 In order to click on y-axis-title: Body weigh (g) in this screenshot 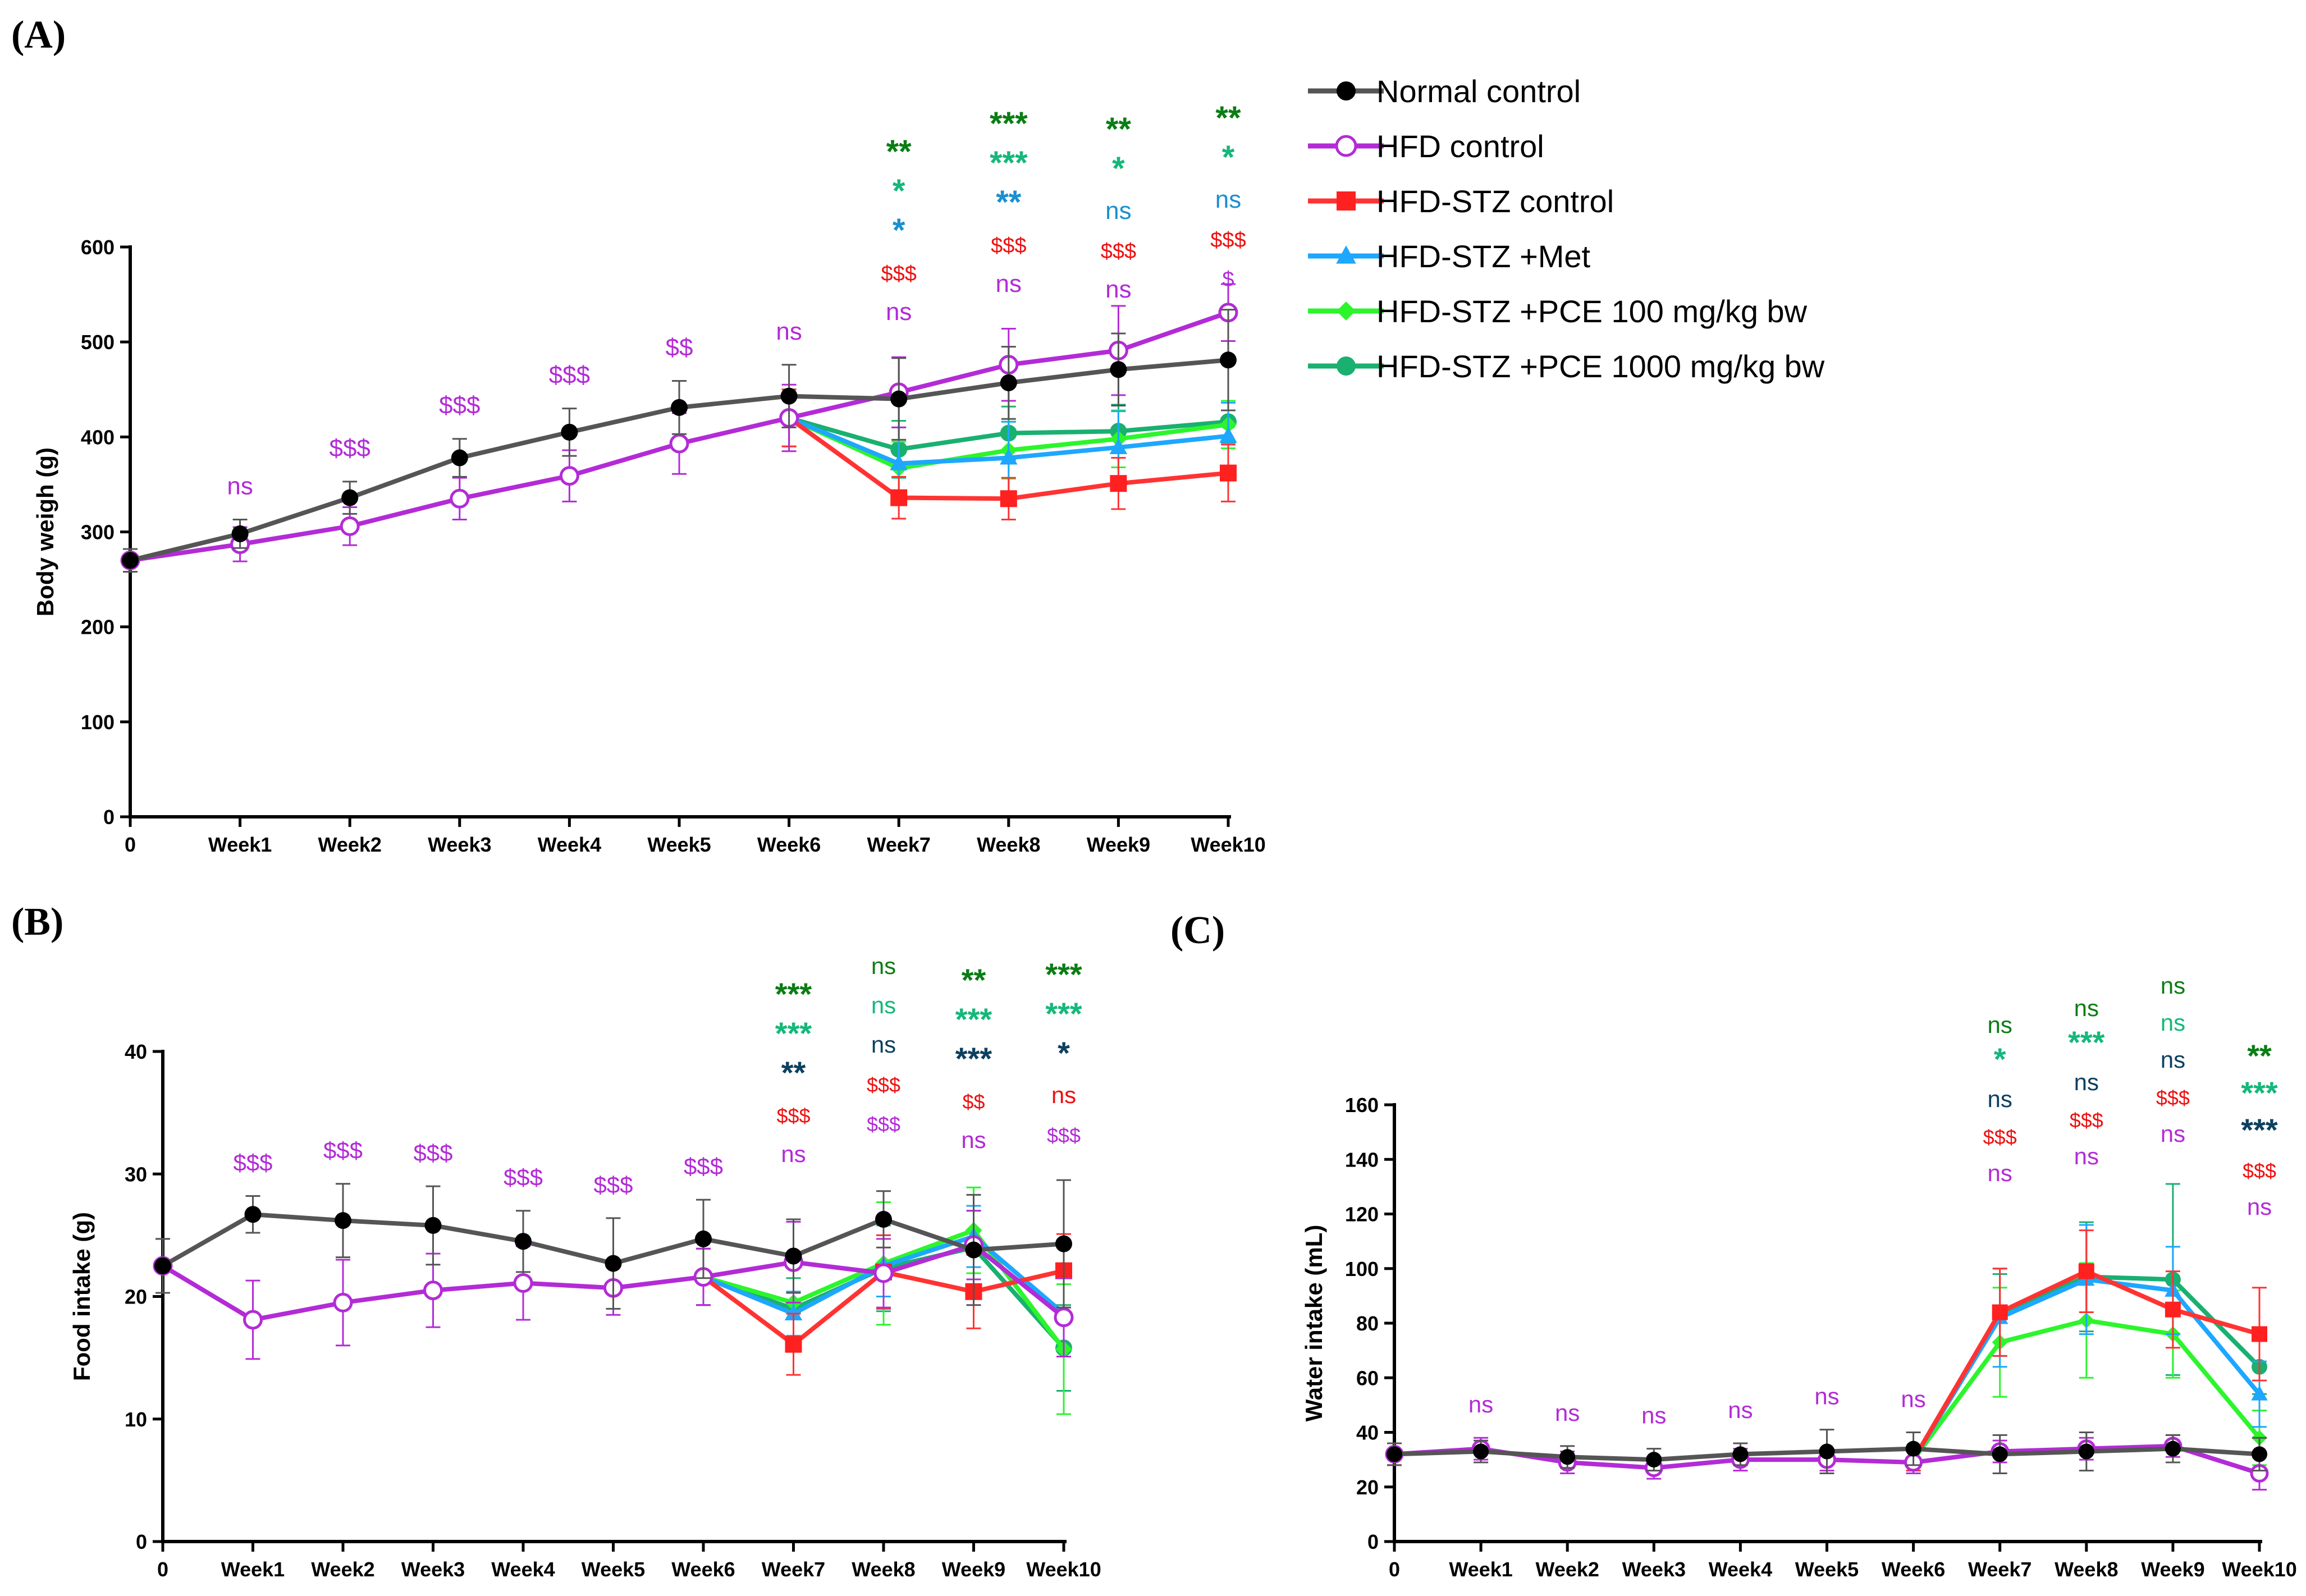, I will do `click(45, 531)`.